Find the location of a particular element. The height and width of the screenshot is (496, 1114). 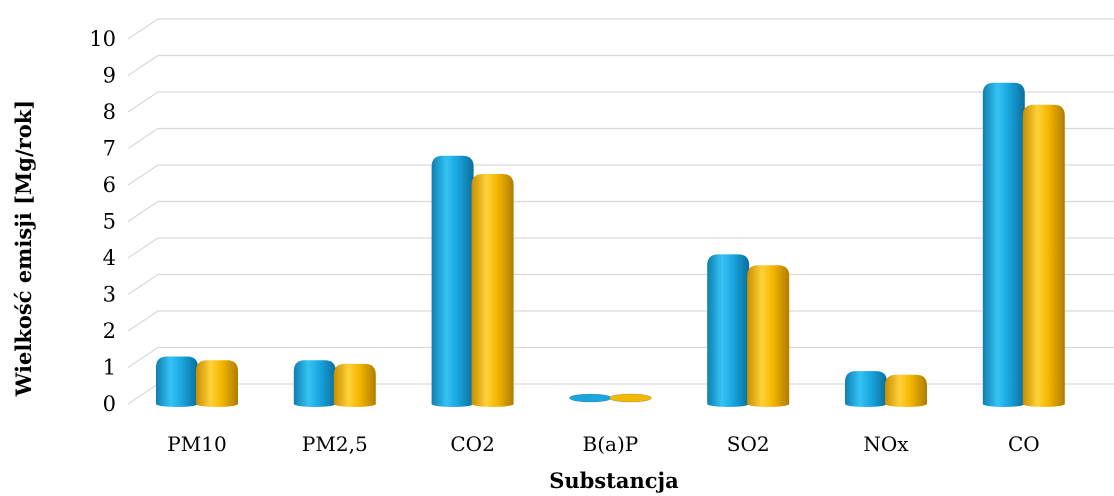

bar-pm10-series2 is located at coordinates (217, 383).